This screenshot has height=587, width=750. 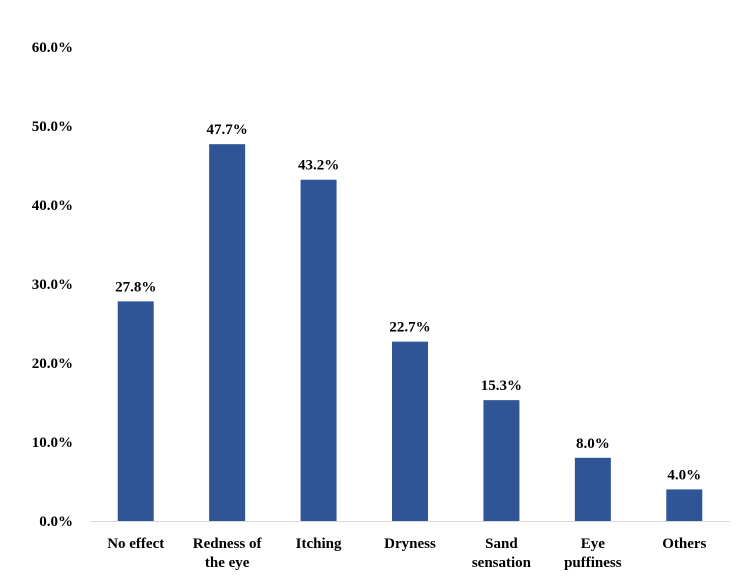 What do you see at coordinates (52, 127) in the screenshot?
I see `y-tick-label: 50.0%` at bounding box center [52, 127].